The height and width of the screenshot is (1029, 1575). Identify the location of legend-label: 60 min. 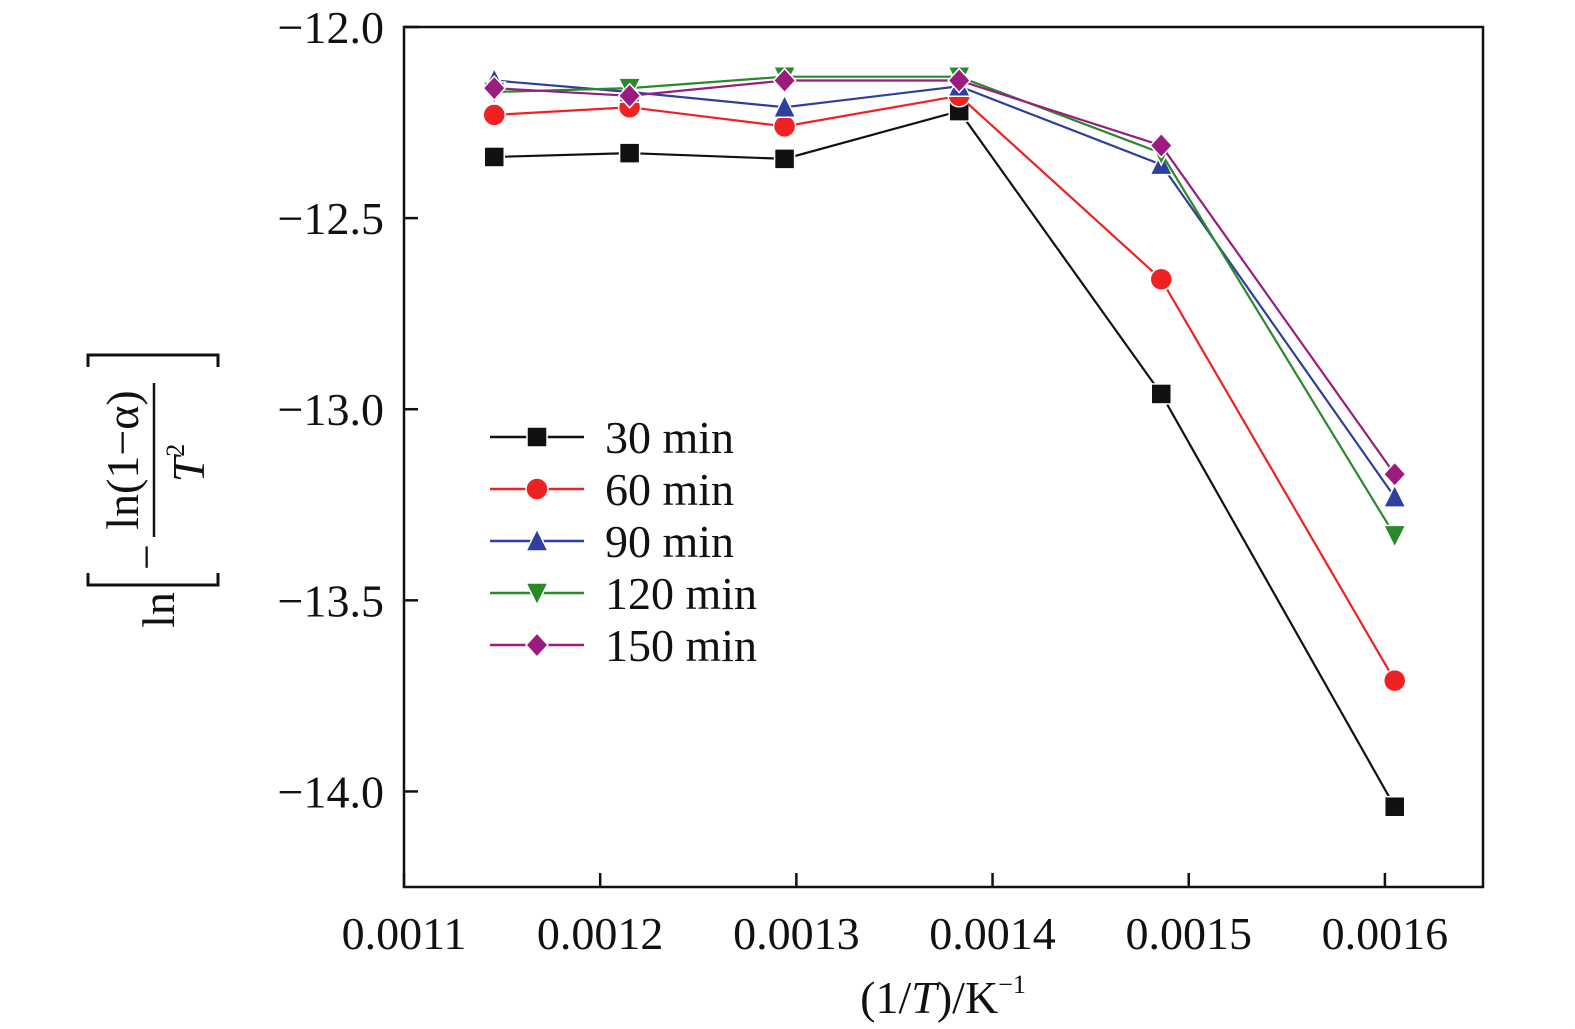
(669, 489).